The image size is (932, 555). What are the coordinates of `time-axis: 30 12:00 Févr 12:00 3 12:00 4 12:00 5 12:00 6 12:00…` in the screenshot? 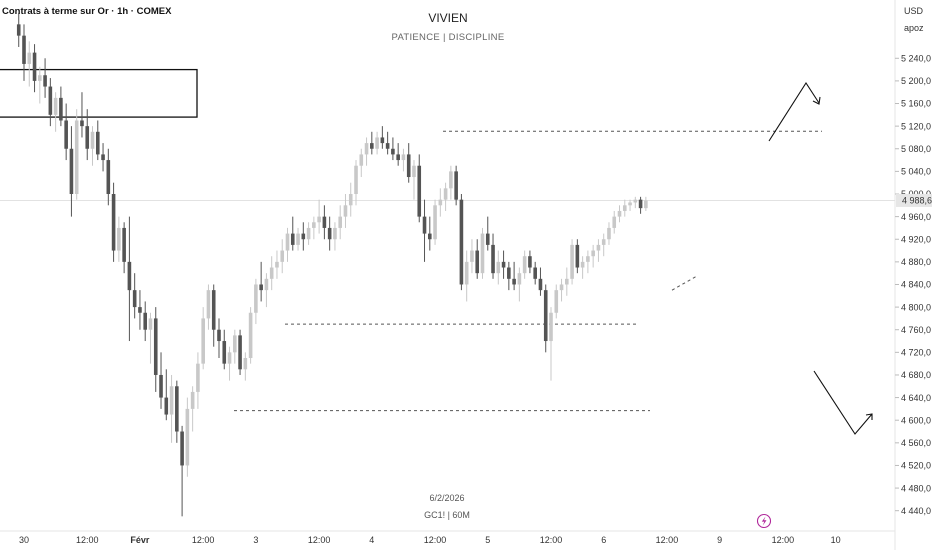 It's located at (447, 537).